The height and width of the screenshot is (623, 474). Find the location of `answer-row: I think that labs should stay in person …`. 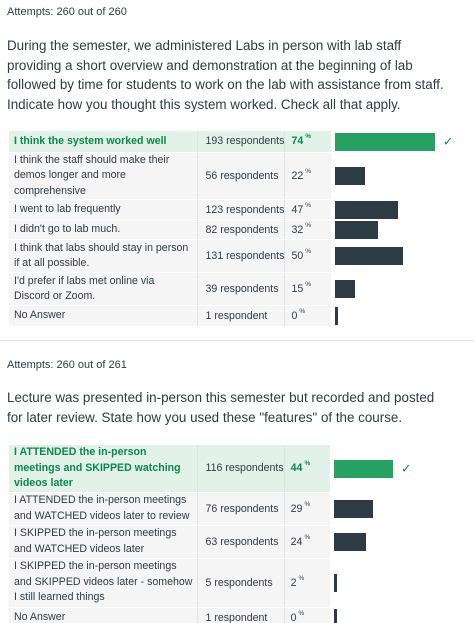

answer-row: I think that labs should stay in person … is located at coordinates (224, 256).